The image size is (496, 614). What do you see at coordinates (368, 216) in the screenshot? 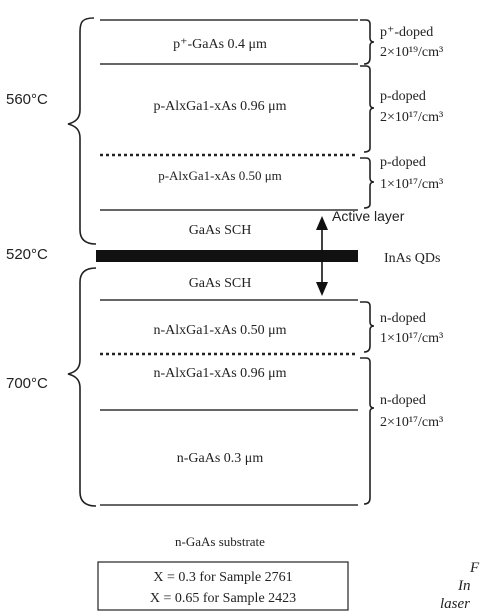
I see `active-layer-label: Active layer` at bounding box center [368, 216].